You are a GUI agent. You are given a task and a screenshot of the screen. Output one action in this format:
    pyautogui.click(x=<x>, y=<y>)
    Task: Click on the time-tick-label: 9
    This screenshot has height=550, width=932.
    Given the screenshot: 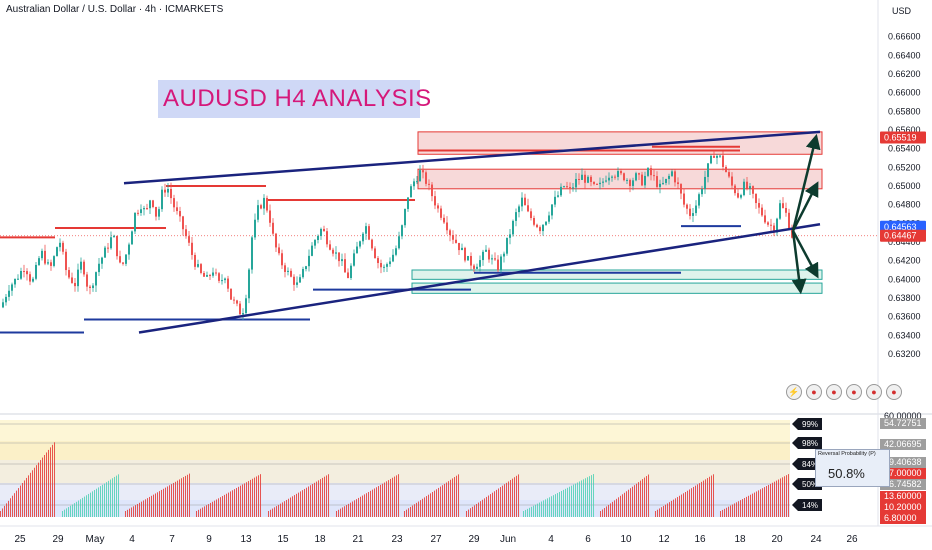 What is the action you would take?
    pyautogui.click(x=209, y=539)
    